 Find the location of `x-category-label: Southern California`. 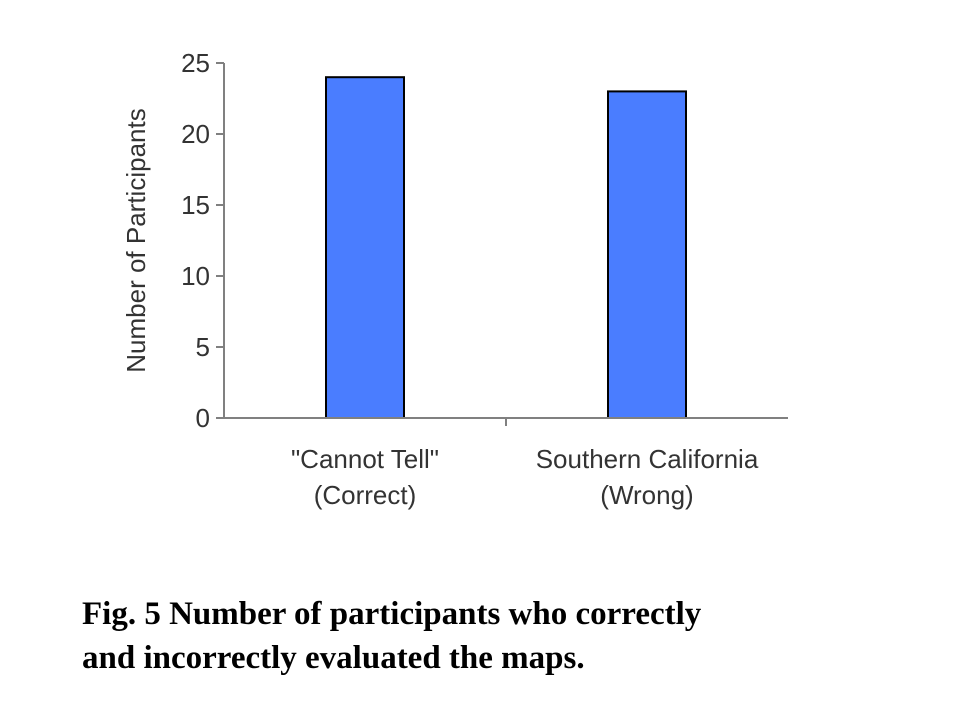

x-category-label: Southern California is located at coordinates (647, 459).